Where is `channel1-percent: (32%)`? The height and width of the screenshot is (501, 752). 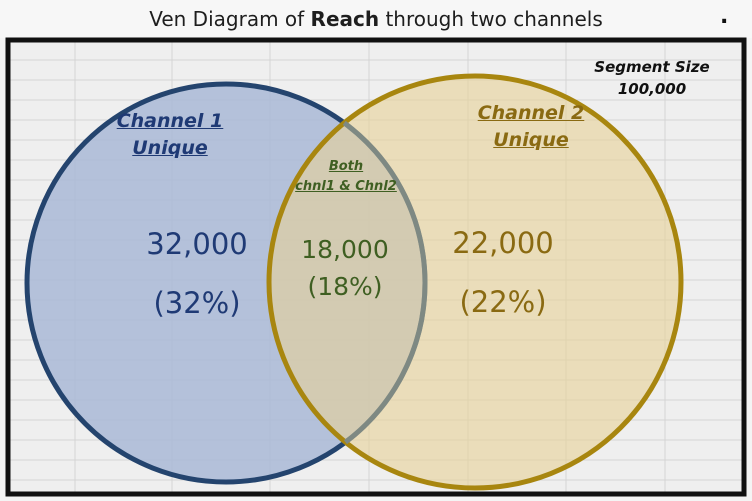
channel1-percent: (32%) is located at coordinates (197, 303).